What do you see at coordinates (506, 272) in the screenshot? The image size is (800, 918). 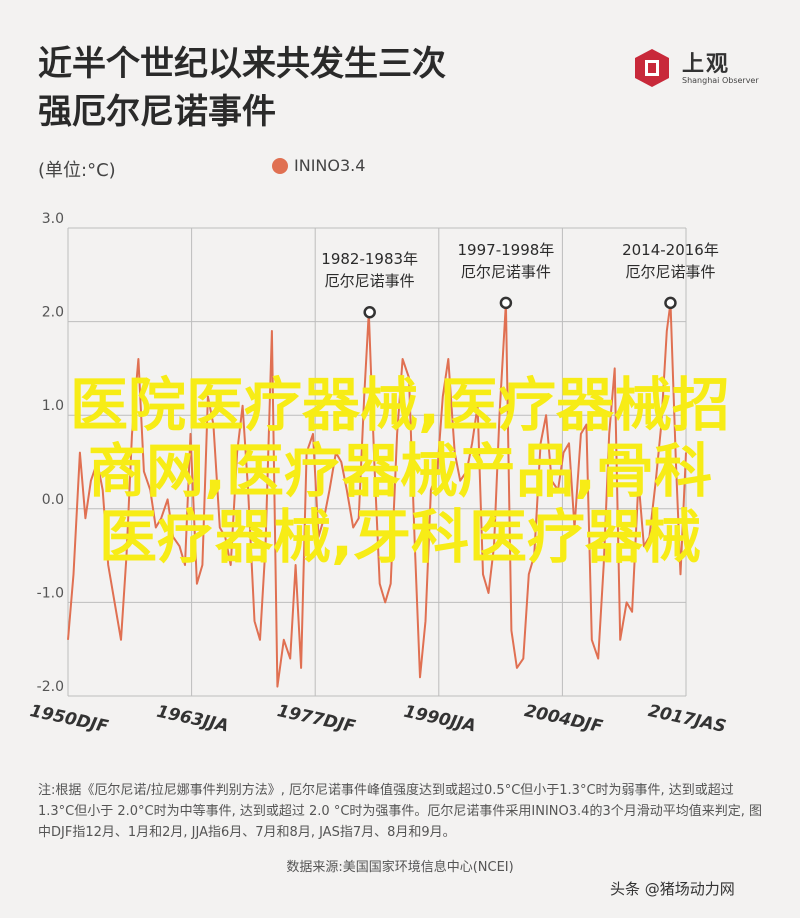 I see `annotation-label-1: 厄尔尼诺事件` at bounding box center [506, 272].